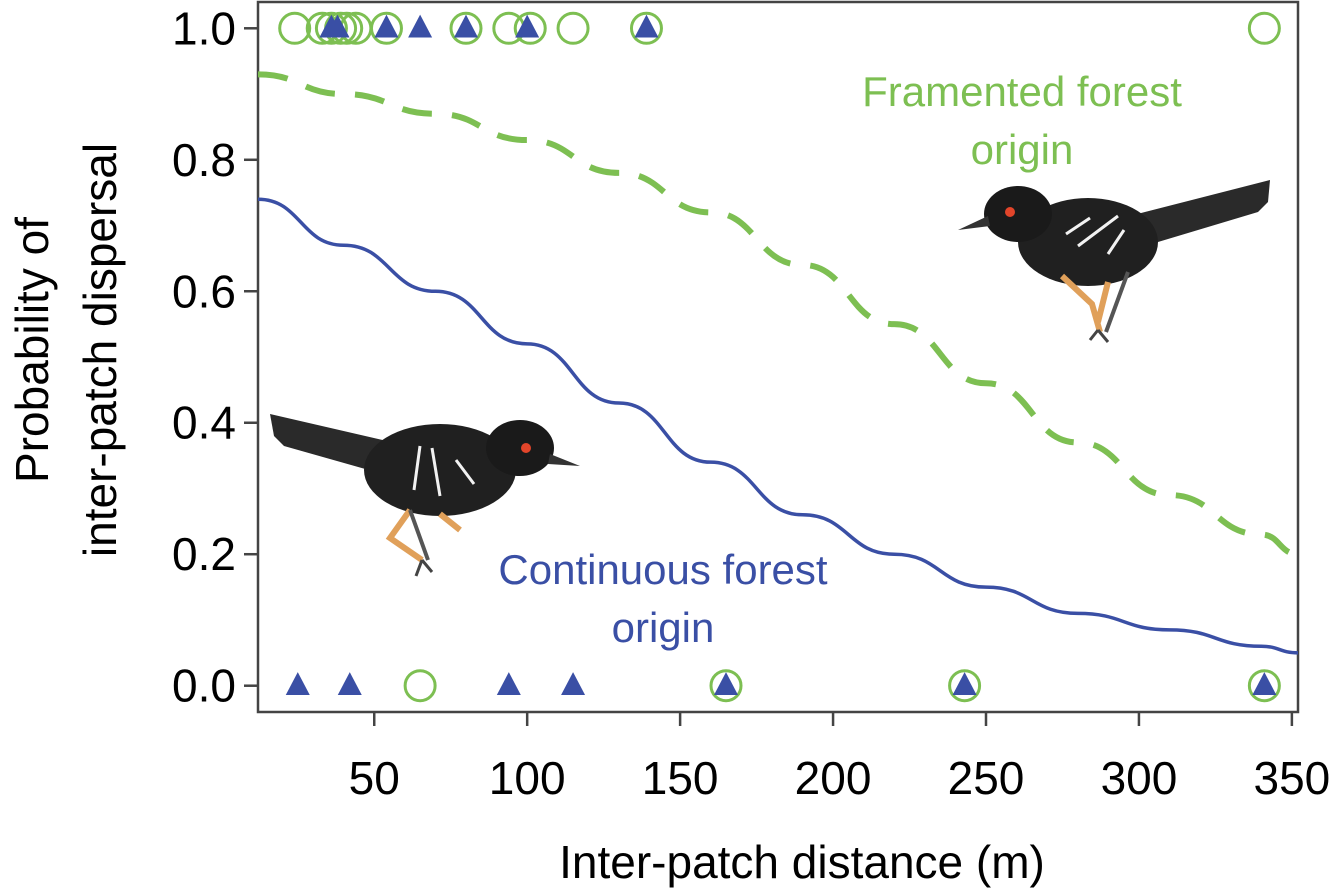  What do you see at coordinates (100, 350) in the screenshot?
I see `y-axis-title-line-2: inter-patch dispersal` at bounding box center [100, 350].